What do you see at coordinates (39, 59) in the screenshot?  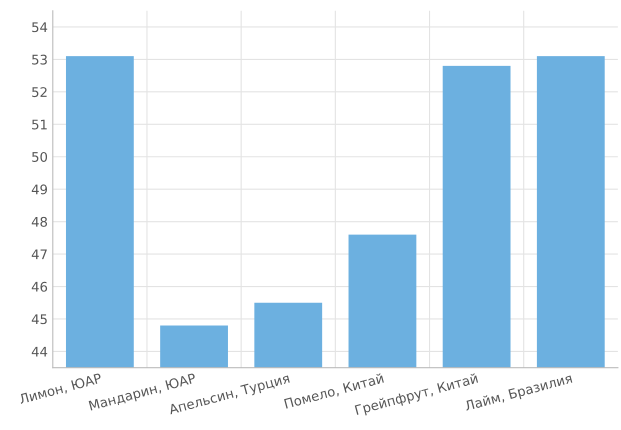 I see `y-tick-label: 53` at bounding box center [39, 59].